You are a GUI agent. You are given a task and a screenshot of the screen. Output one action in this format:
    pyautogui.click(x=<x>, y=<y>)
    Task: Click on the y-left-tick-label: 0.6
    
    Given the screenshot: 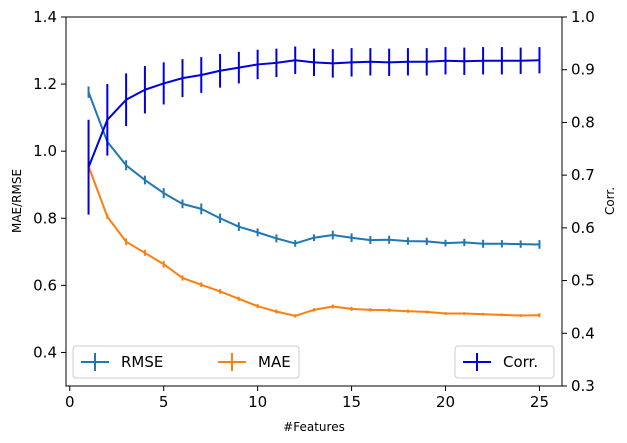 What is the action you would take?
    pyautogui.click(x=45, y=285)
    